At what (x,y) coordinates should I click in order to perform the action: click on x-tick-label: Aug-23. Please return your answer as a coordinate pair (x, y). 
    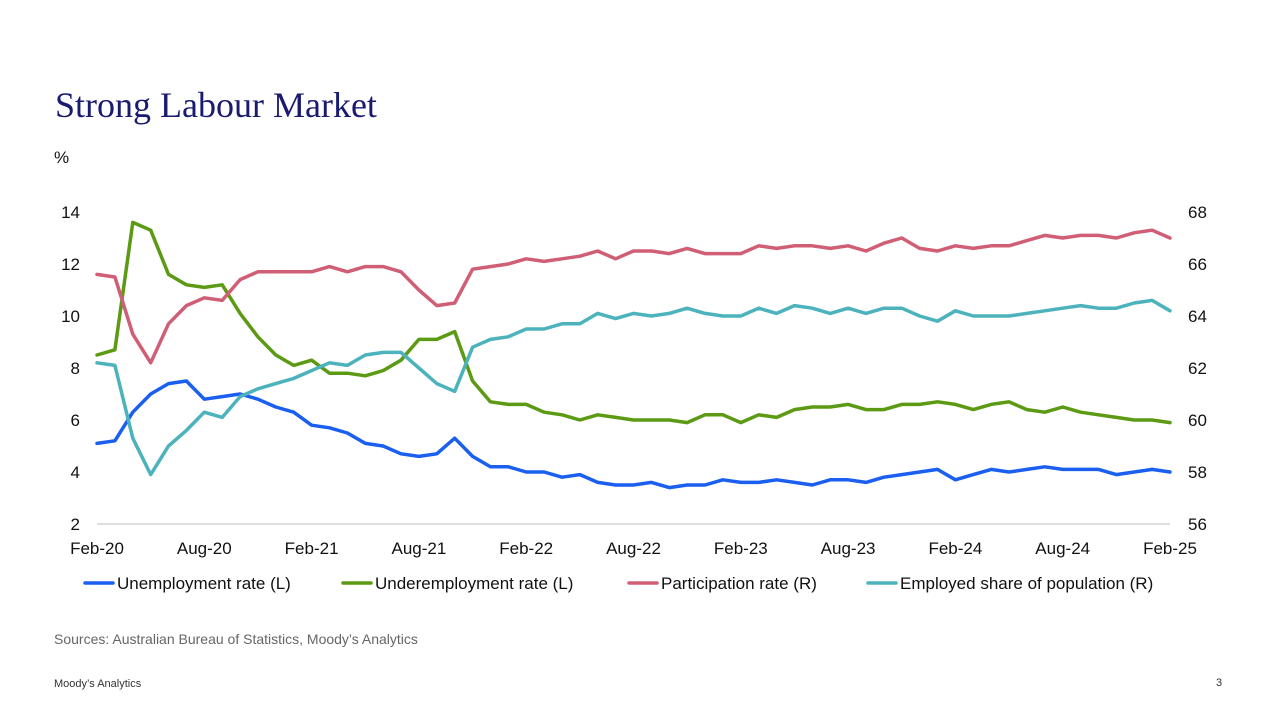
    Looking at the image, I should click on (848, 548).